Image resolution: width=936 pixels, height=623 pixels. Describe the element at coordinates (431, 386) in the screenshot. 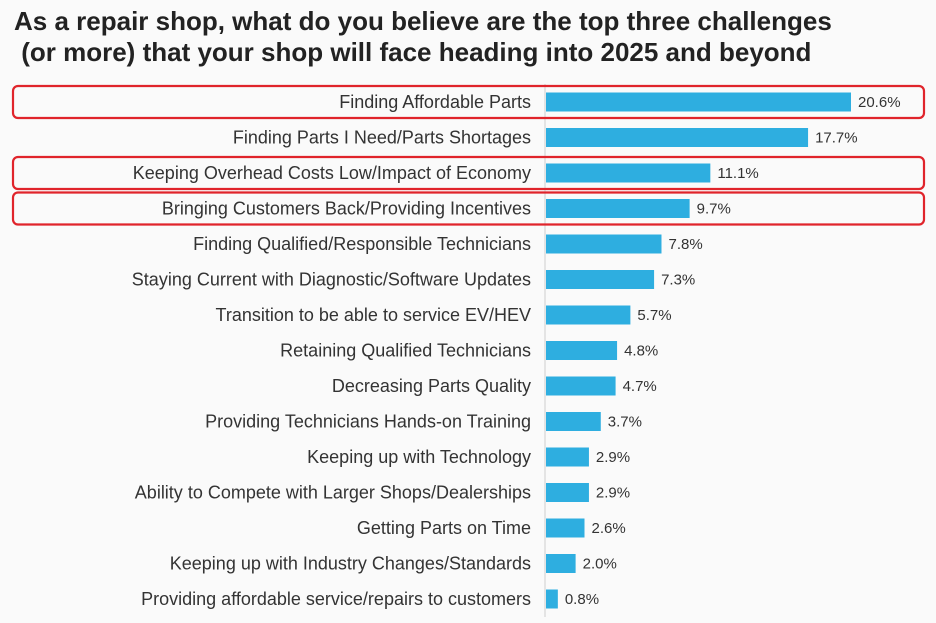

I see `category-label: Decreasing Parts Quality` at that location.